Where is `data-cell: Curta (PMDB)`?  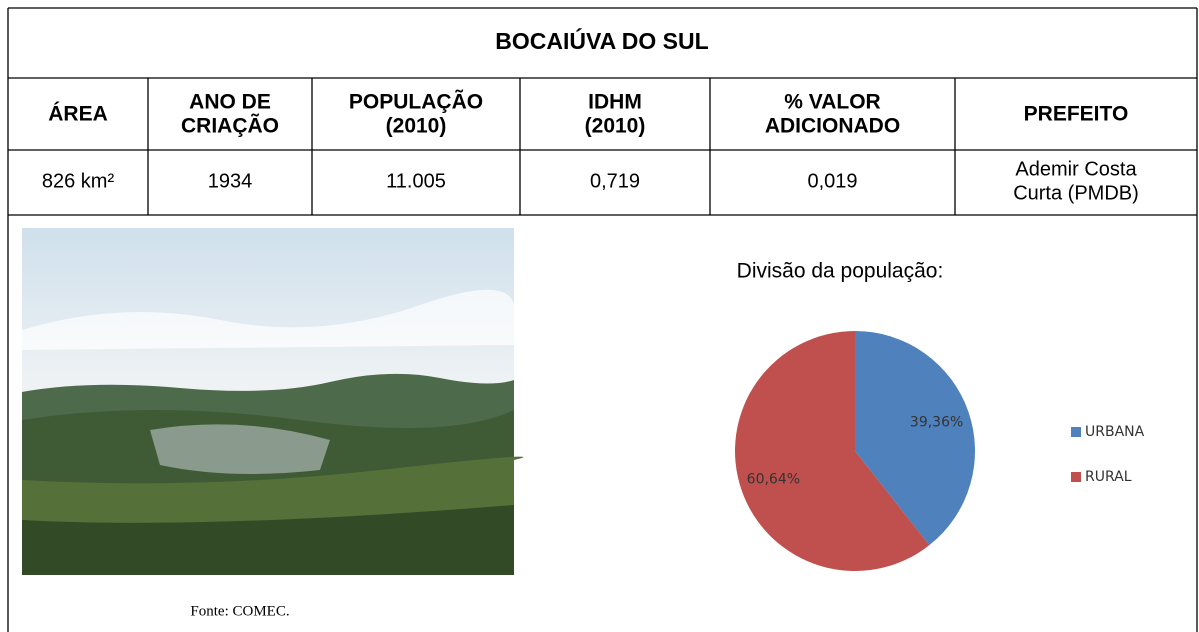
data-cell: Curta (PMDB) is located at coordinates (1076, 193).